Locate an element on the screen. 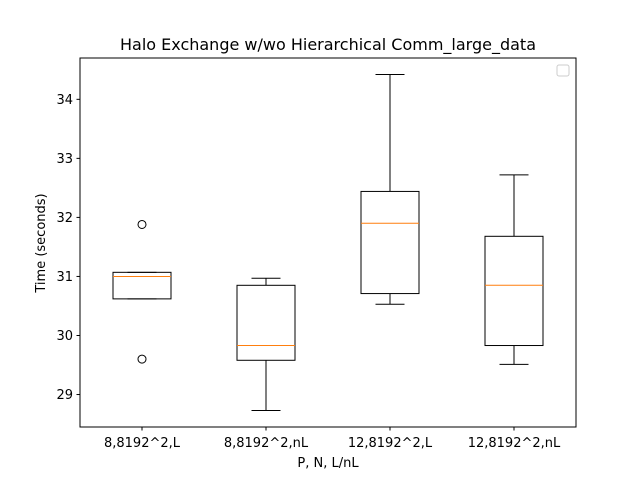 This screenshot has width=640, height=480. y-tick-label: 34 is located at coordinates (64, 100).